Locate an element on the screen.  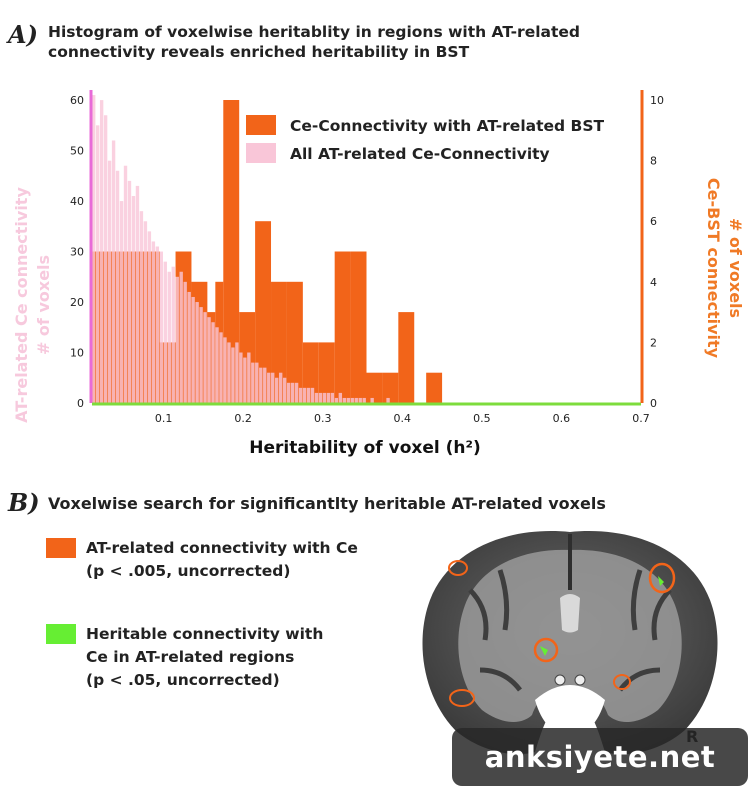
x-tick-label-2: 0.3 is located at coordinates (323, 418).